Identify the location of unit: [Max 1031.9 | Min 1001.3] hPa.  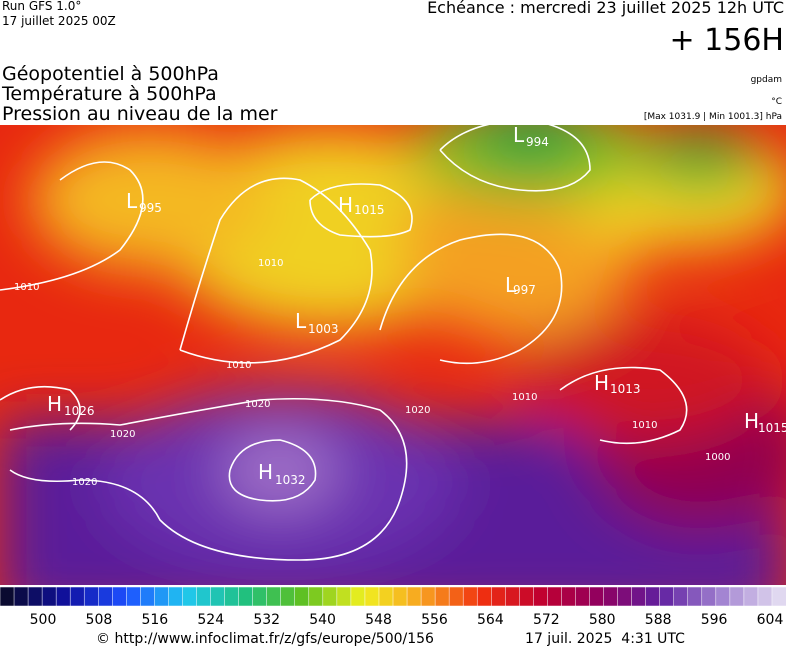
(713, 117).